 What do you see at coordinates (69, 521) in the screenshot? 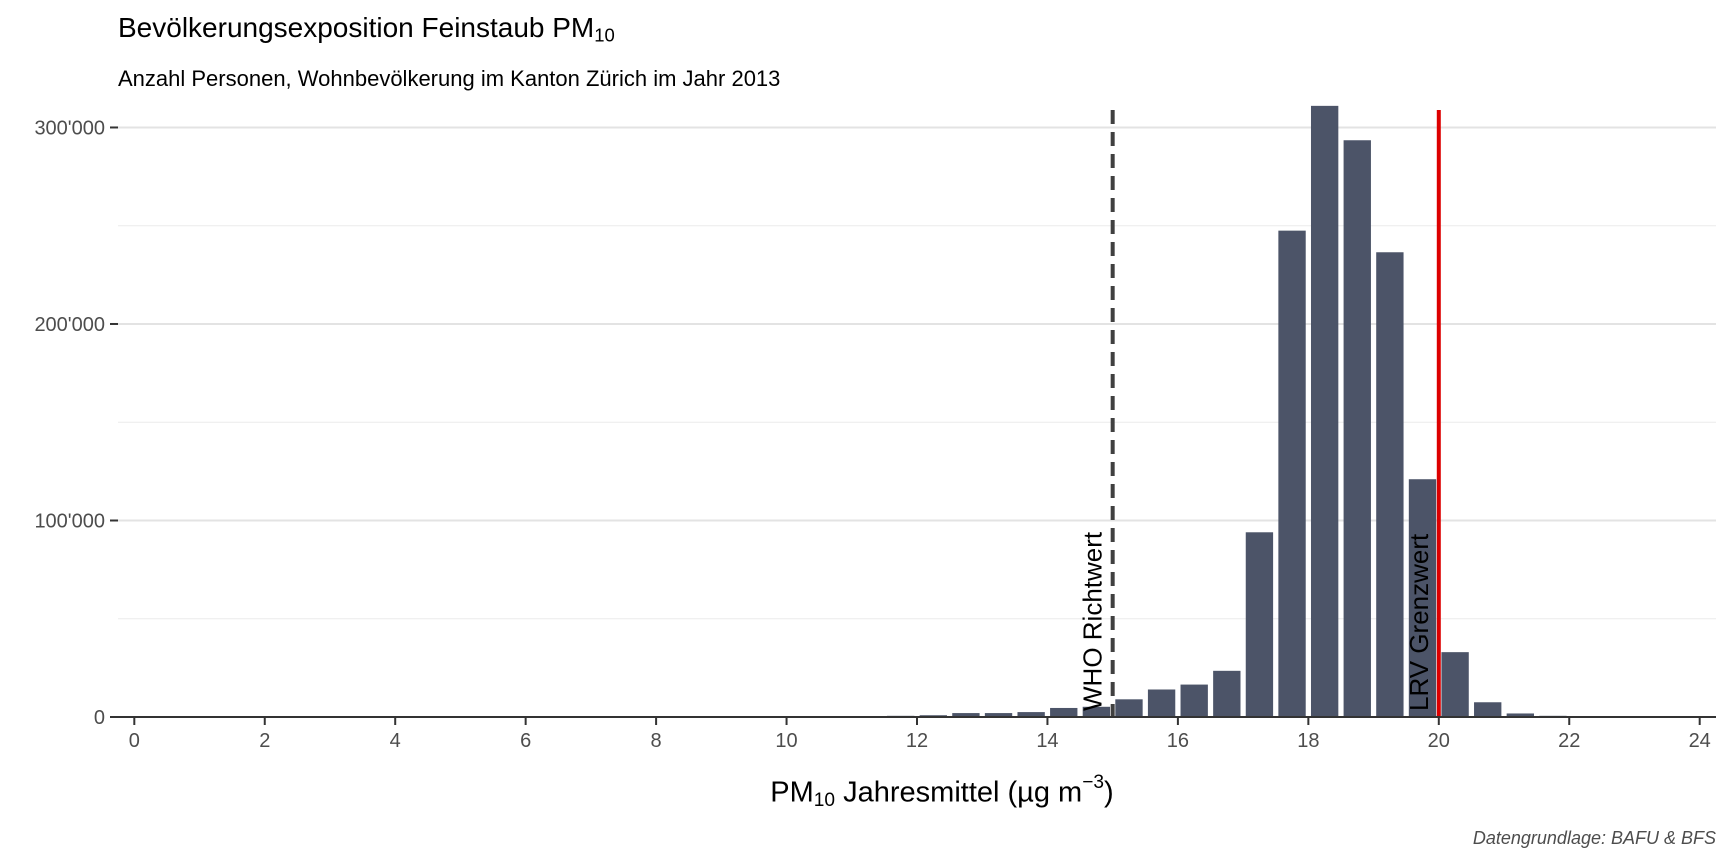
I see `y-tick-label: 100'000` at bounding box center [69, 521].